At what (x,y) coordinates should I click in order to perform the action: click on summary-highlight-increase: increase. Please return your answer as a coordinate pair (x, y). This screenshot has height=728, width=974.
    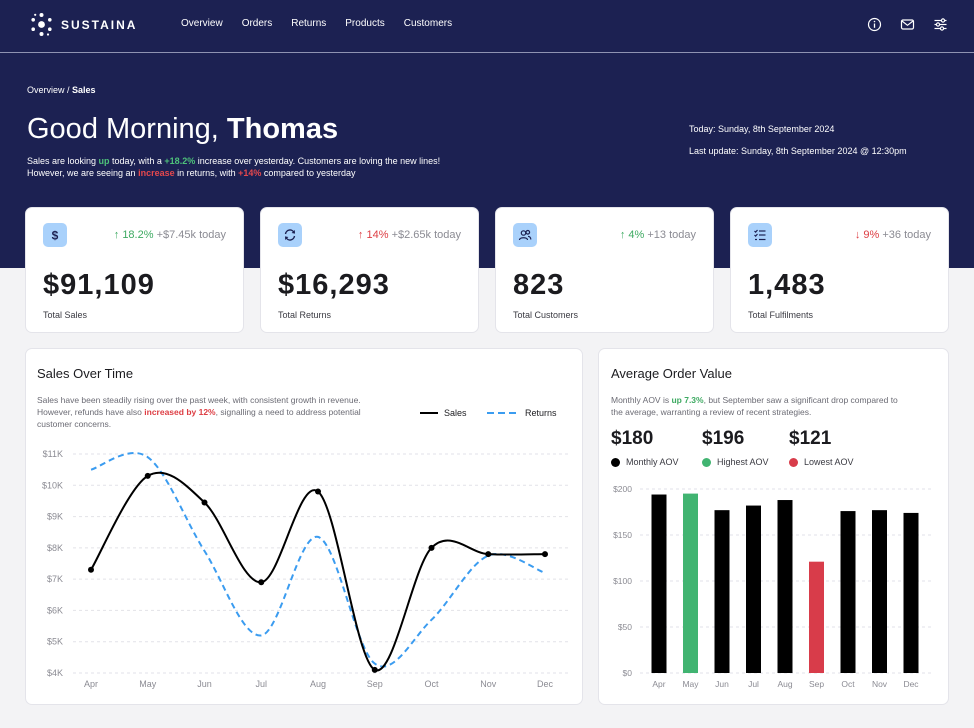
    Looking at the image, I should click on (156, 173).